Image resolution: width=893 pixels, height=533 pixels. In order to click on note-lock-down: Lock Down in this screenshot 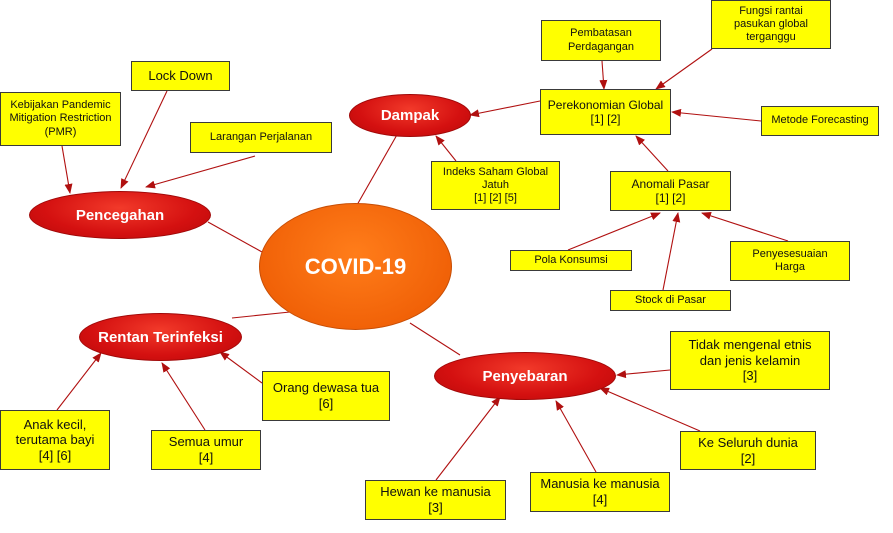, I will do `click(180, 76)`.